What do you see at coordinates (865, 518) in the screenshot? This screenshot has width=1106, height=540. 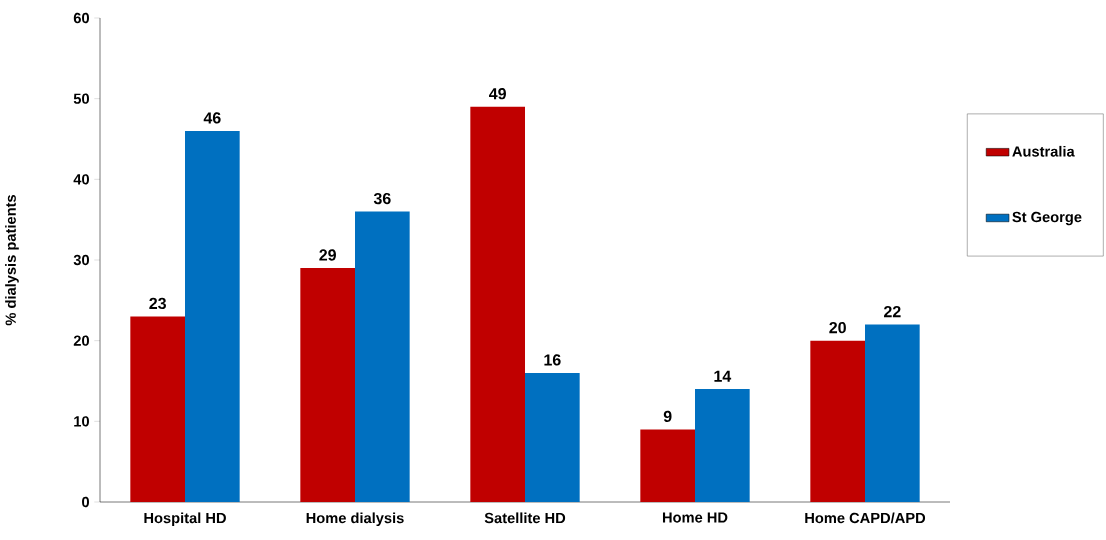 I see `x-tick-label: Home CAPD/APD` at bounding box center [865, 518].